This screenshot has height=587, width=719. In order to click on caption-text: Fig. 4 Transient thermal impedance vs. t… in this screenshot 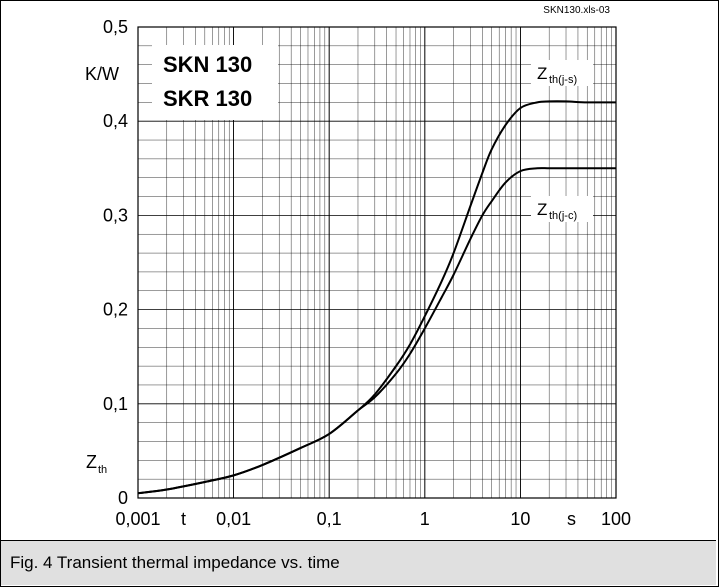, I will do `click(175, 562)`.